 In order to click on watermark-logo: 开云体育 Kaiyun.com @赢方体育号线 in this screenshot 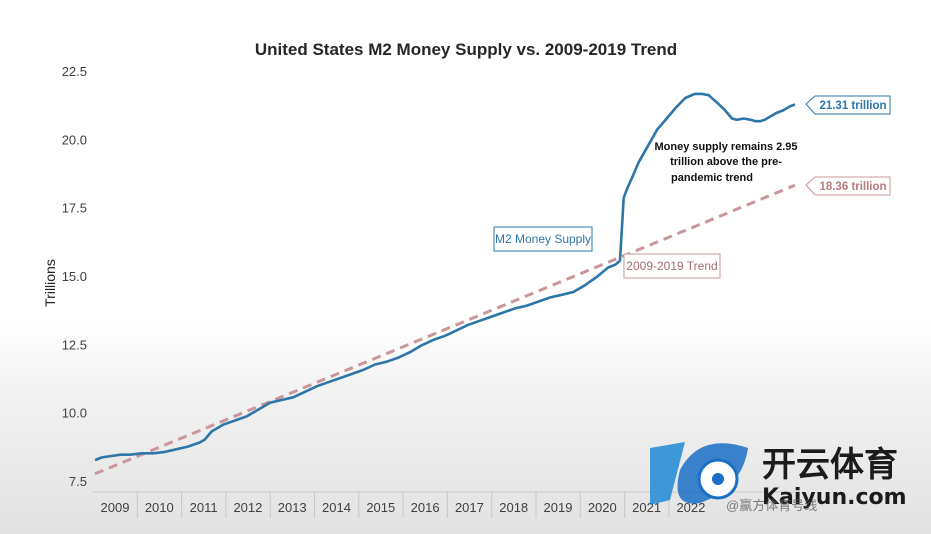, I will do `click(778, 477)`.